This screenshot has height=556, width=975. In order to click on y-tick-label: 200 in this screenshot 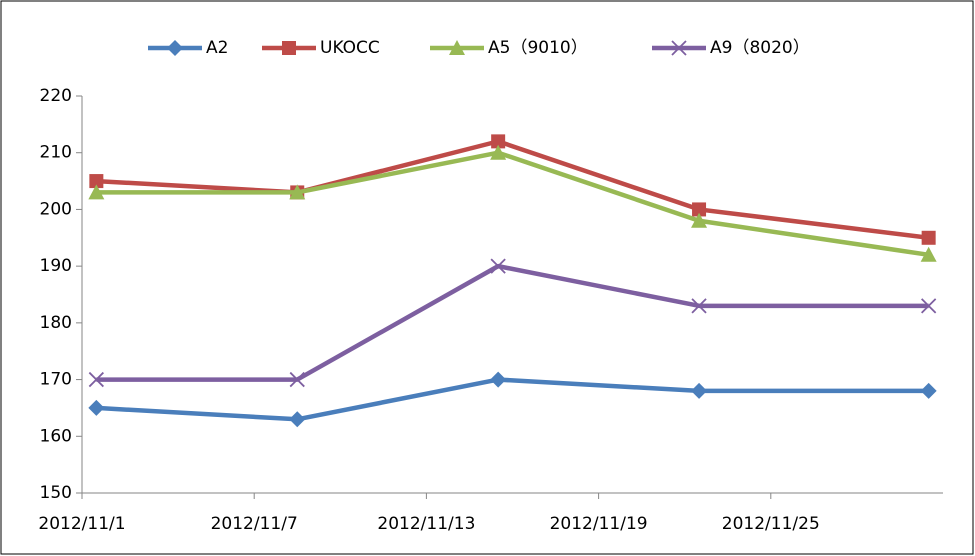, I will do `click(56, 209)`.